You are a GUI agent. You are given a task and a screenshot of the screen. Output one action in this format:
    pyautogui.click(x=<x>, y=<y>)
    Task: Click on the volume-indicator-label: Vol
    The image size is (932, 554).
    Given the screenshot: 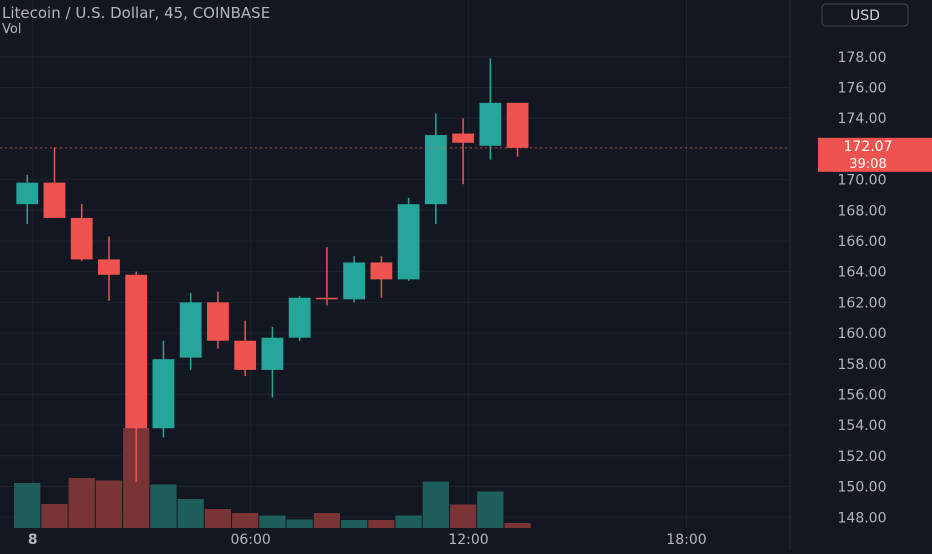 What is the action you would take?
    pyautogui.click(x=11, y=29)
    